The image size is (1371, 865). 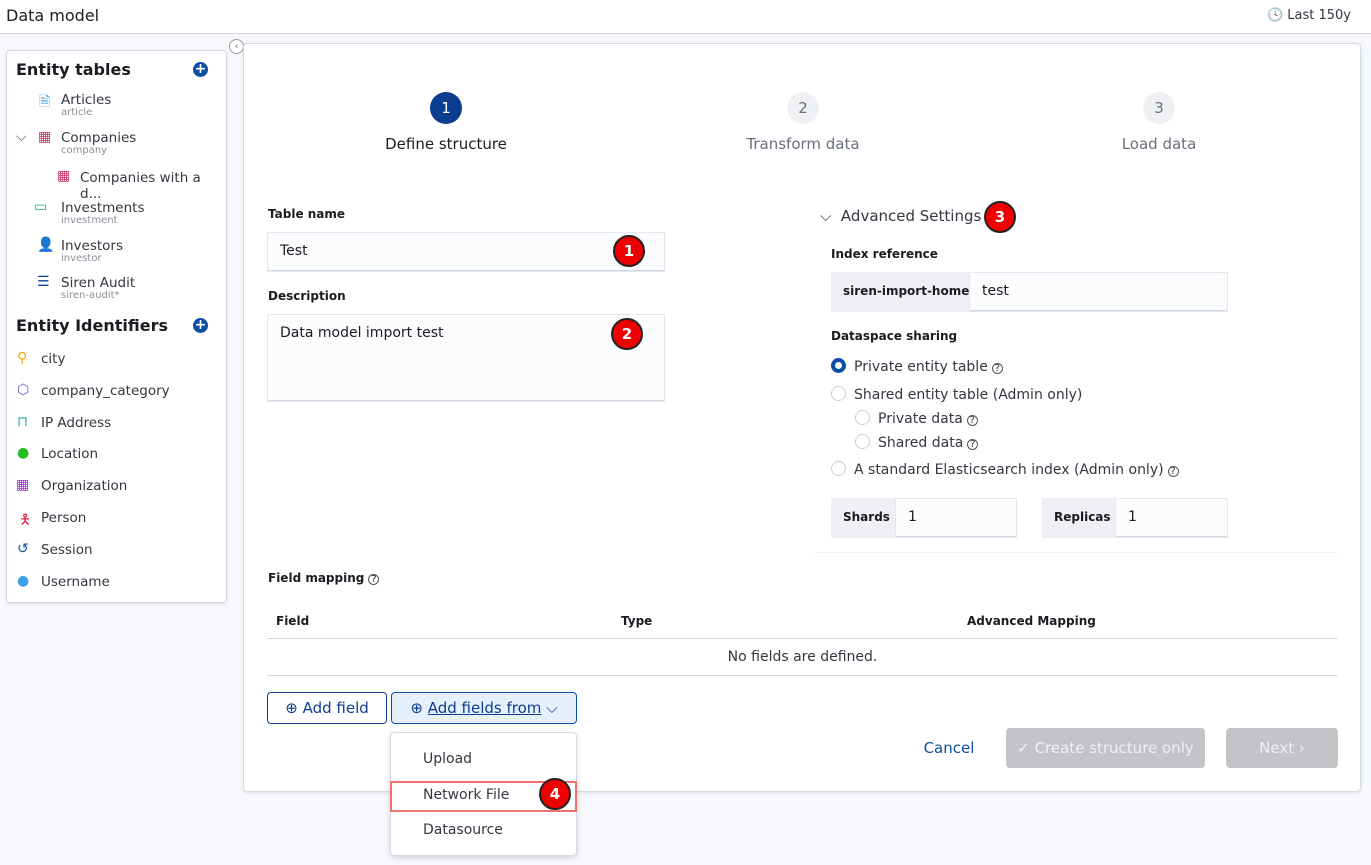 I want to click on index-reference-input: test, so click(x=1098, y=292).